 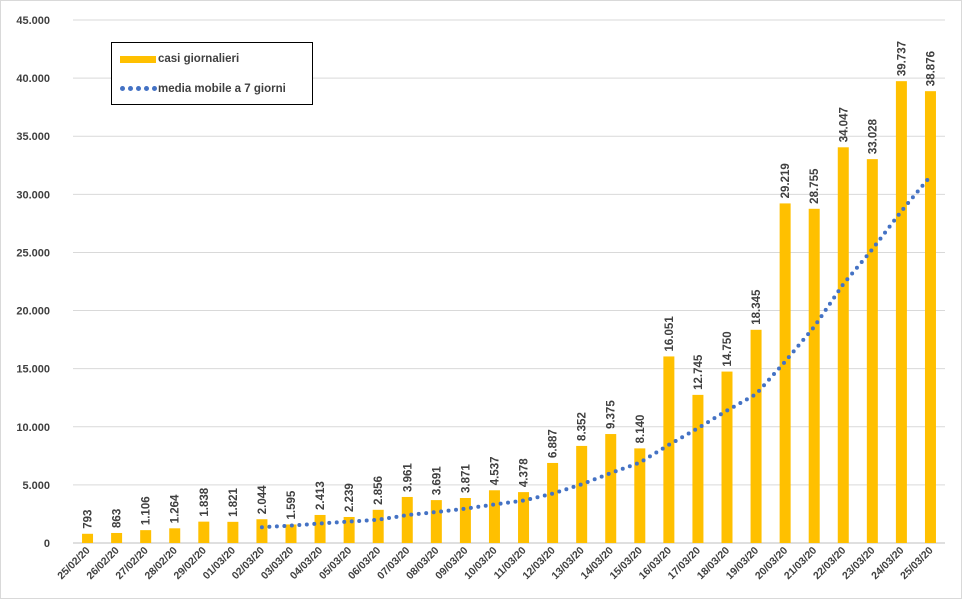 I want to click on data-label: 2.856, so click(x=379, y=490).